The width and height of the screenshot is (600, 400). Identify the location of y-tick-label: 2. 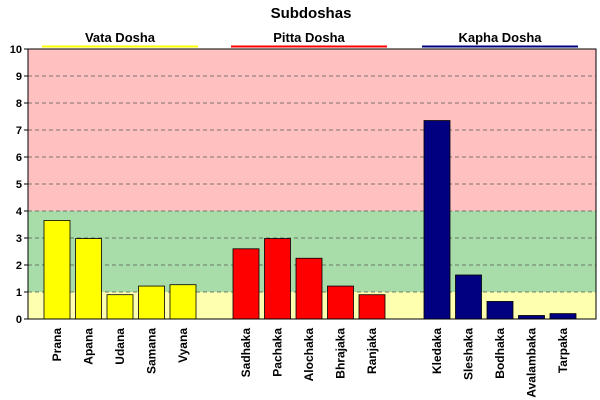
(19, 266).